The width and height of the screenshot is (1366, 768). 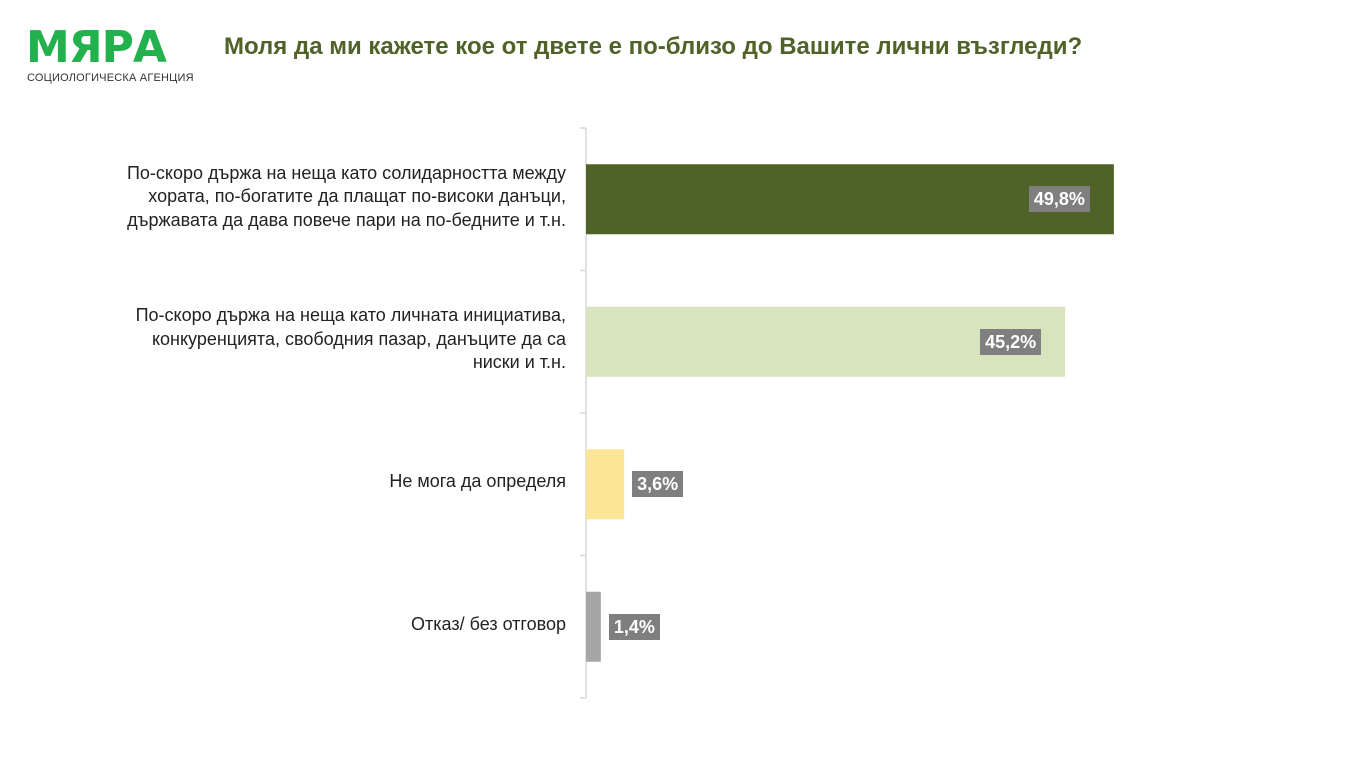 I want to click on logo-wordmark: МЯРА, so click(x=96, y=47).